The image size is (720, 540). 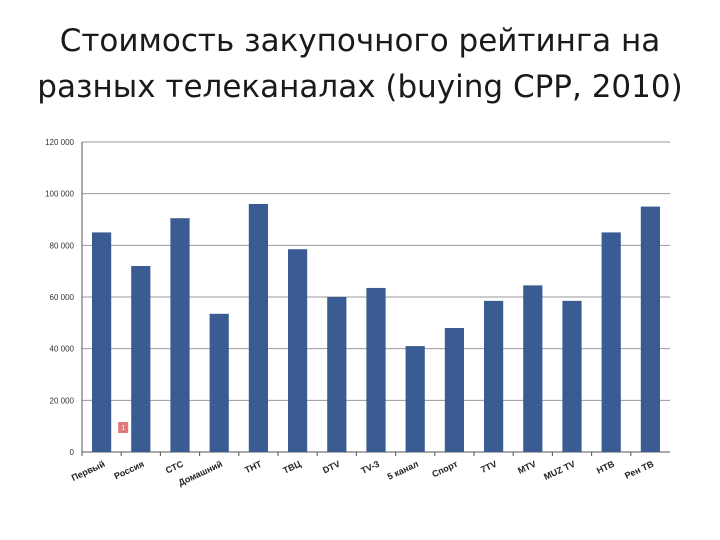 What do you see at coordinates (444, 469) in the screenshot?
I see `x-tick-label: Спорт` at bounding box center [444, 469].